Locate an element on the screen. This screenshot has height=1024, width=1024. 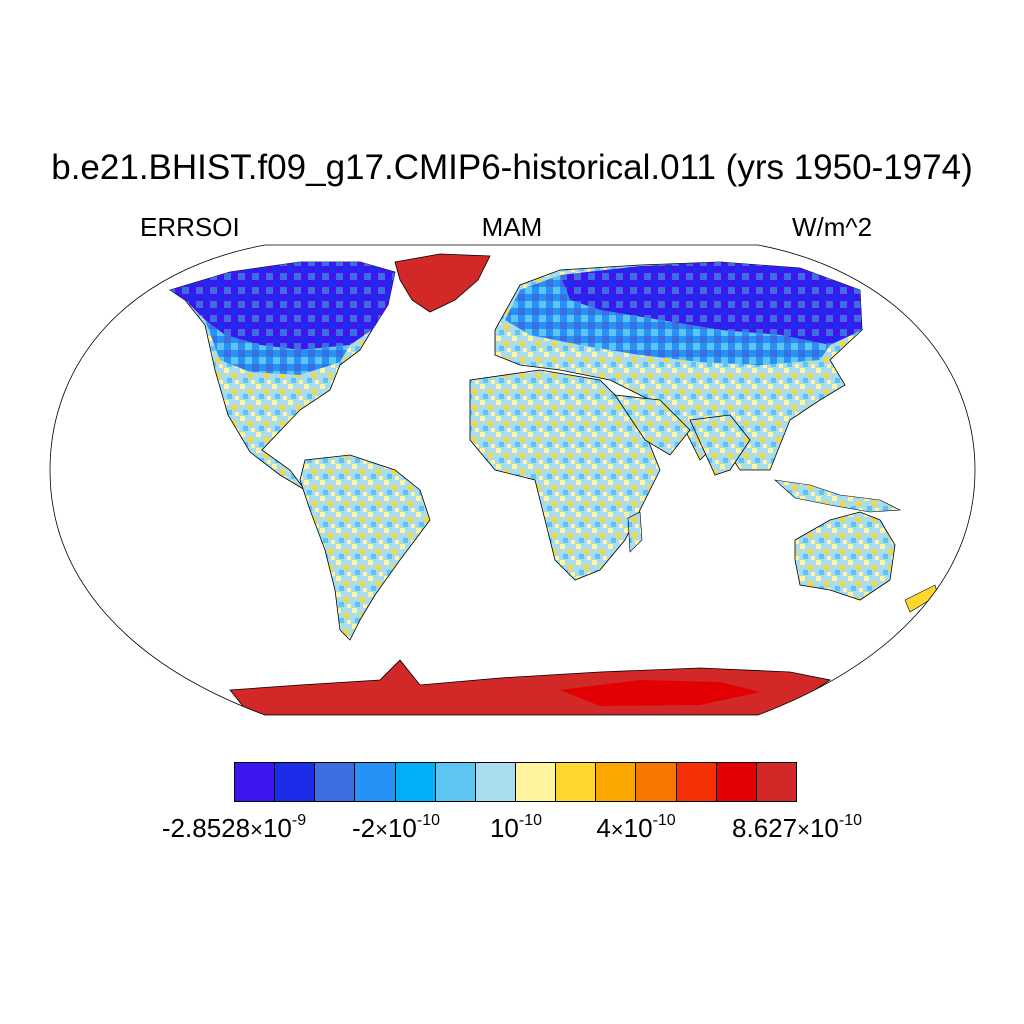
australia is located at coordinates (845, 556).